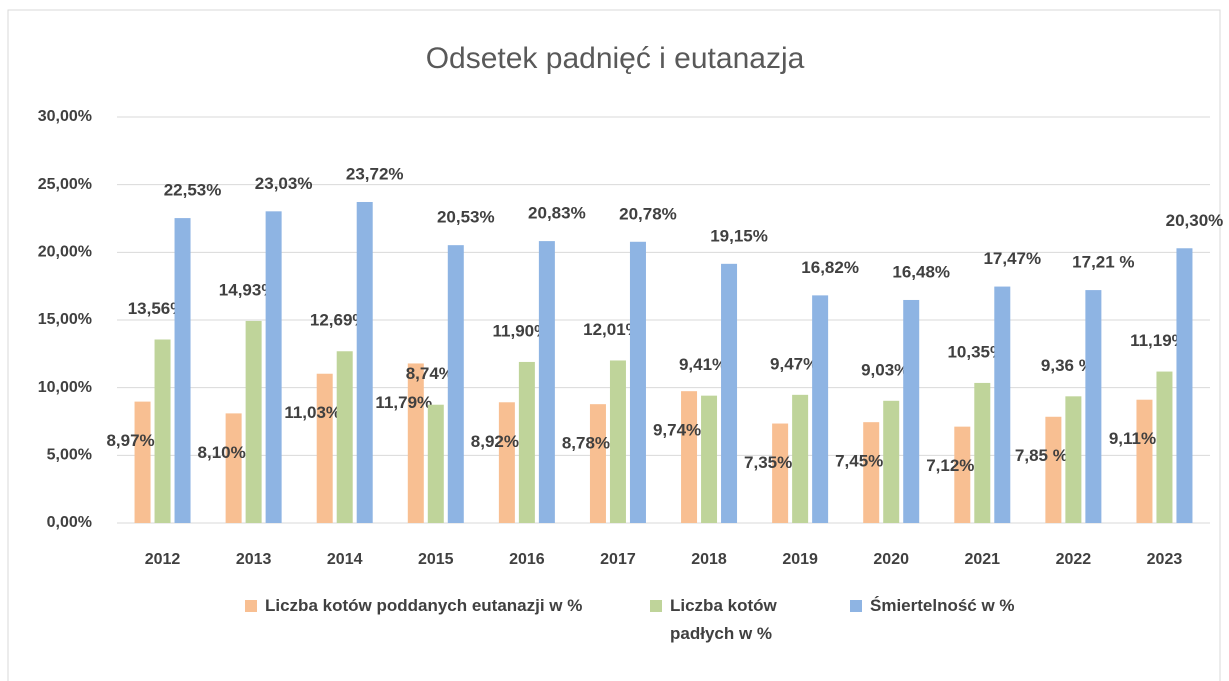 Image resolution: width=1229 pixels, height=681 pixels. Describe the element at coordinates (557, 213) in the screenshot. I see `data-label: 20,83%` at that location.